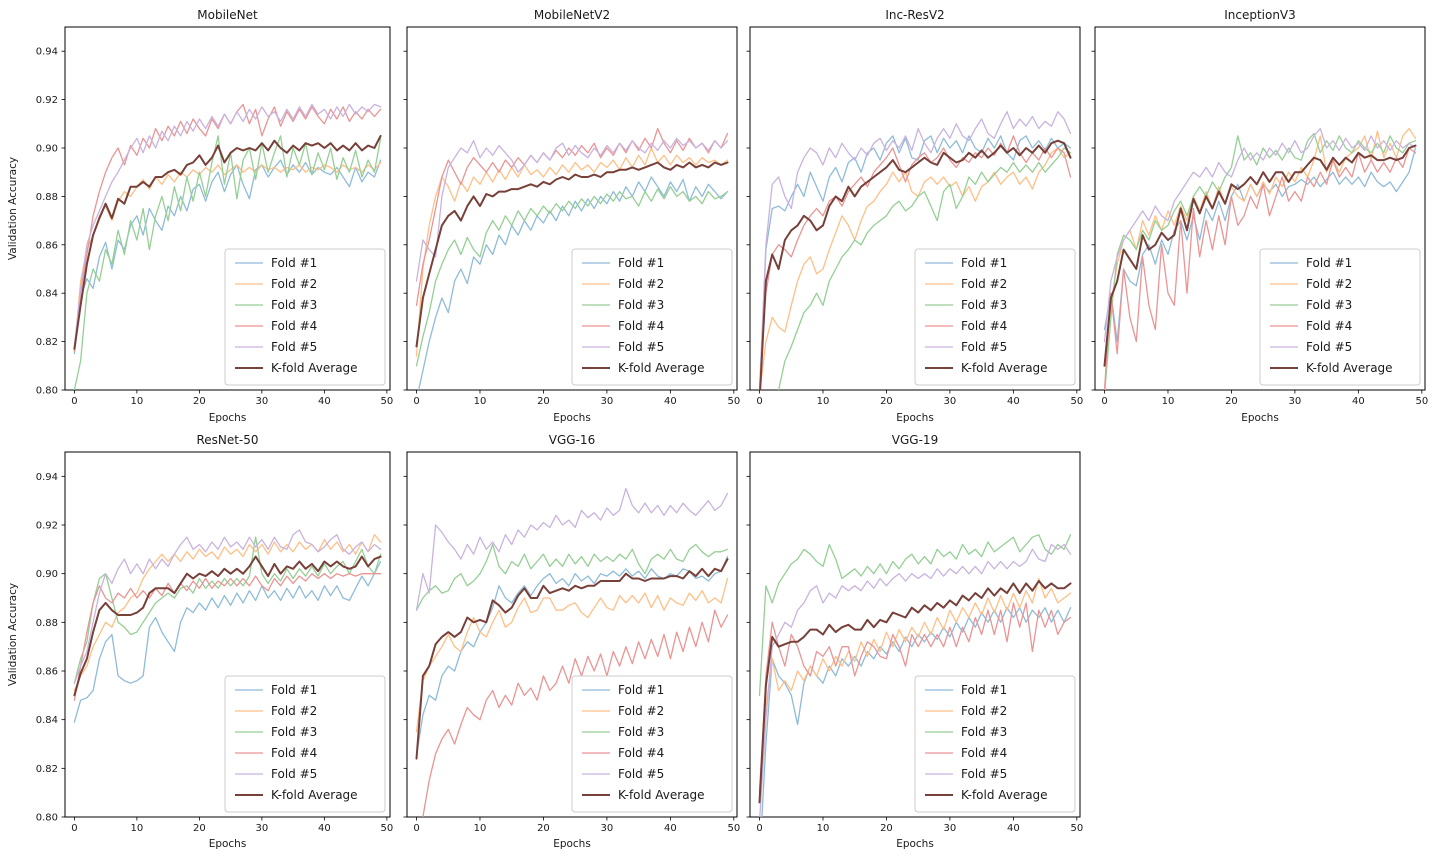  What do you see at coordinates (914, 15) in the screenshot?
I see `chart-title: Inc-ResV2` at bounding box center [914, 15].